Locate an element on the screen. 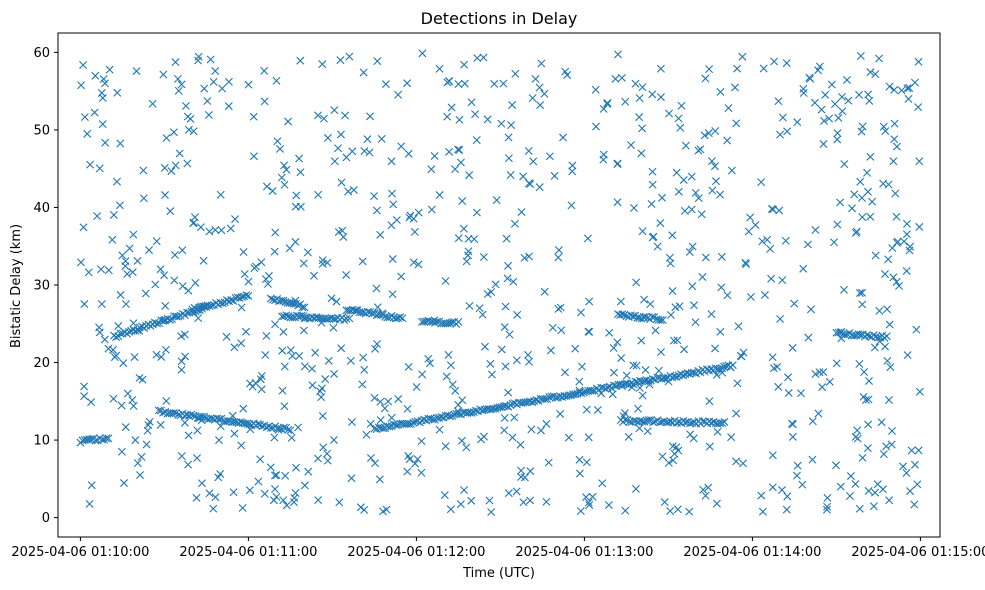  x-tick-label: 2025-04-06 01:12:00 is located at coordinates (416, 552).